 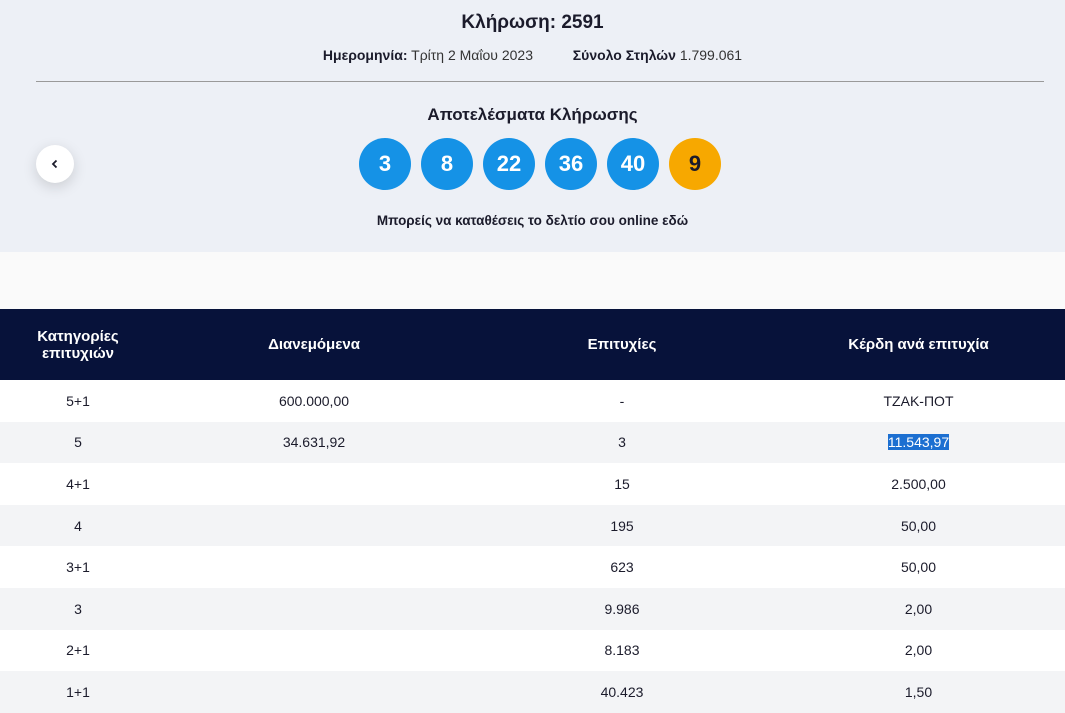 What do you see at coordinates (447, 164) in the screenshot?
I see `ball: 8` at bounding box center [447, 164].